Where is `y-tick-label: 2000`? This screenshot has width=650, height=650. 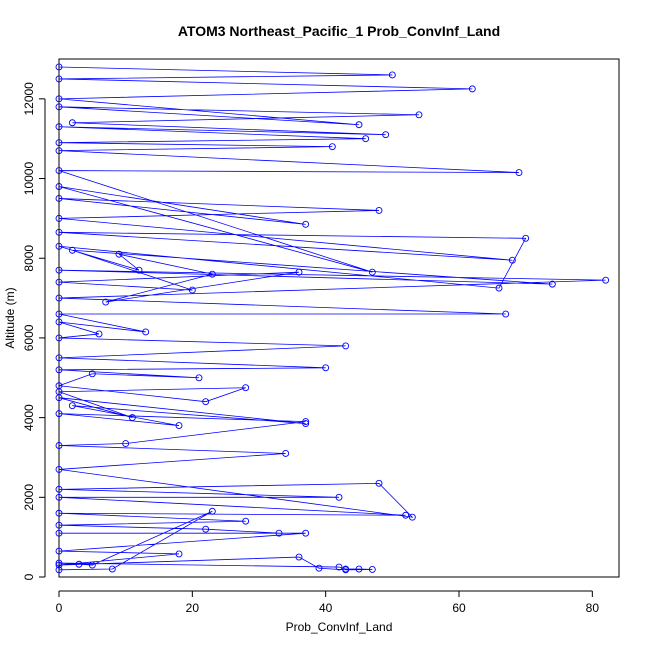 y-tick-label: 2000 is located at coordinates (29, 497).